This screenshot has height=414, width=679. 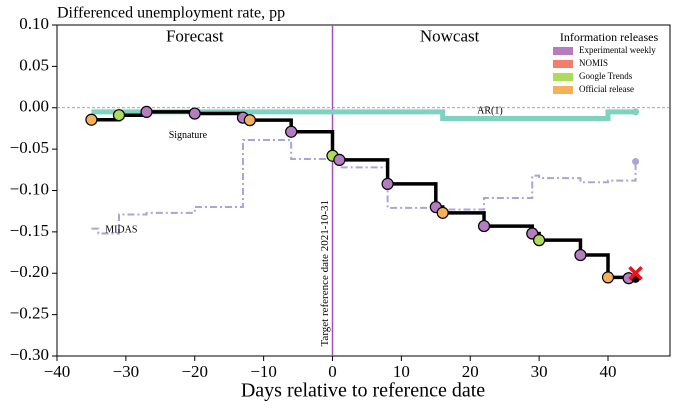 What do you see at coordinates (363, 115) in the screenshot?
I see `series-line` at bounding box center [363, 115].